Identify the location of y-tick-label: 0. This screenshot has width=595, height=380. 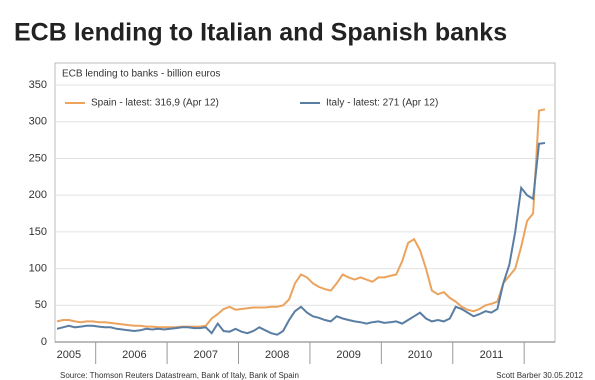
(44, 342).